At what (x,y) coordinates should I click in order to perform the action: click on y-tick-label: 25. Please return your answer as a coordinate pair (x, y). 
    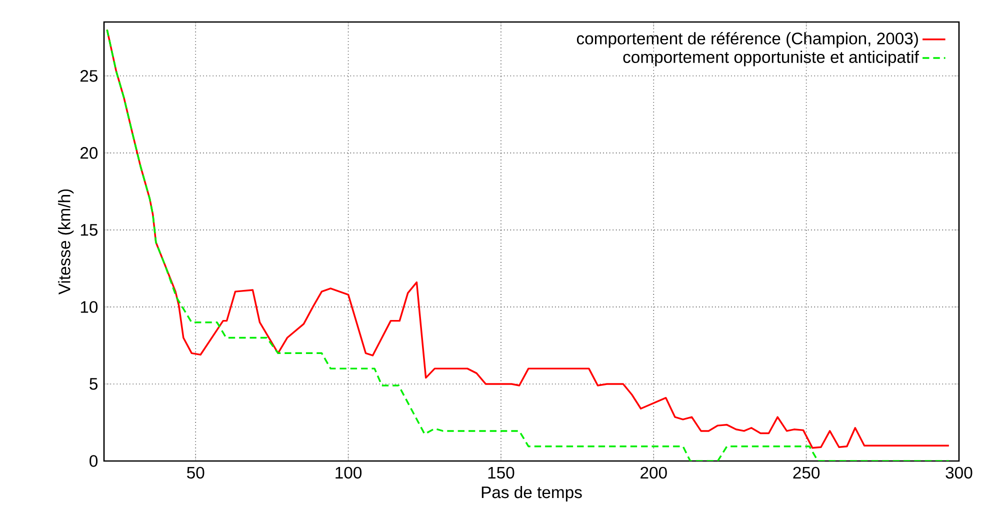
    Looking at the image, I should click on (89, 76).